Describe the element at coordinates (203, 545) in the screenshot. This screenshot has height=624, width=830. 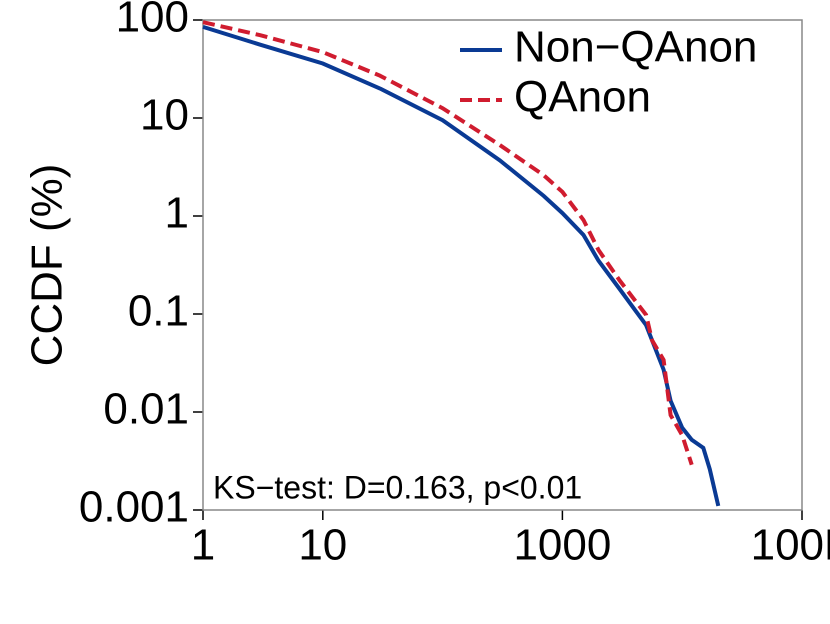
I see `x-tick-label: 1` at that location.